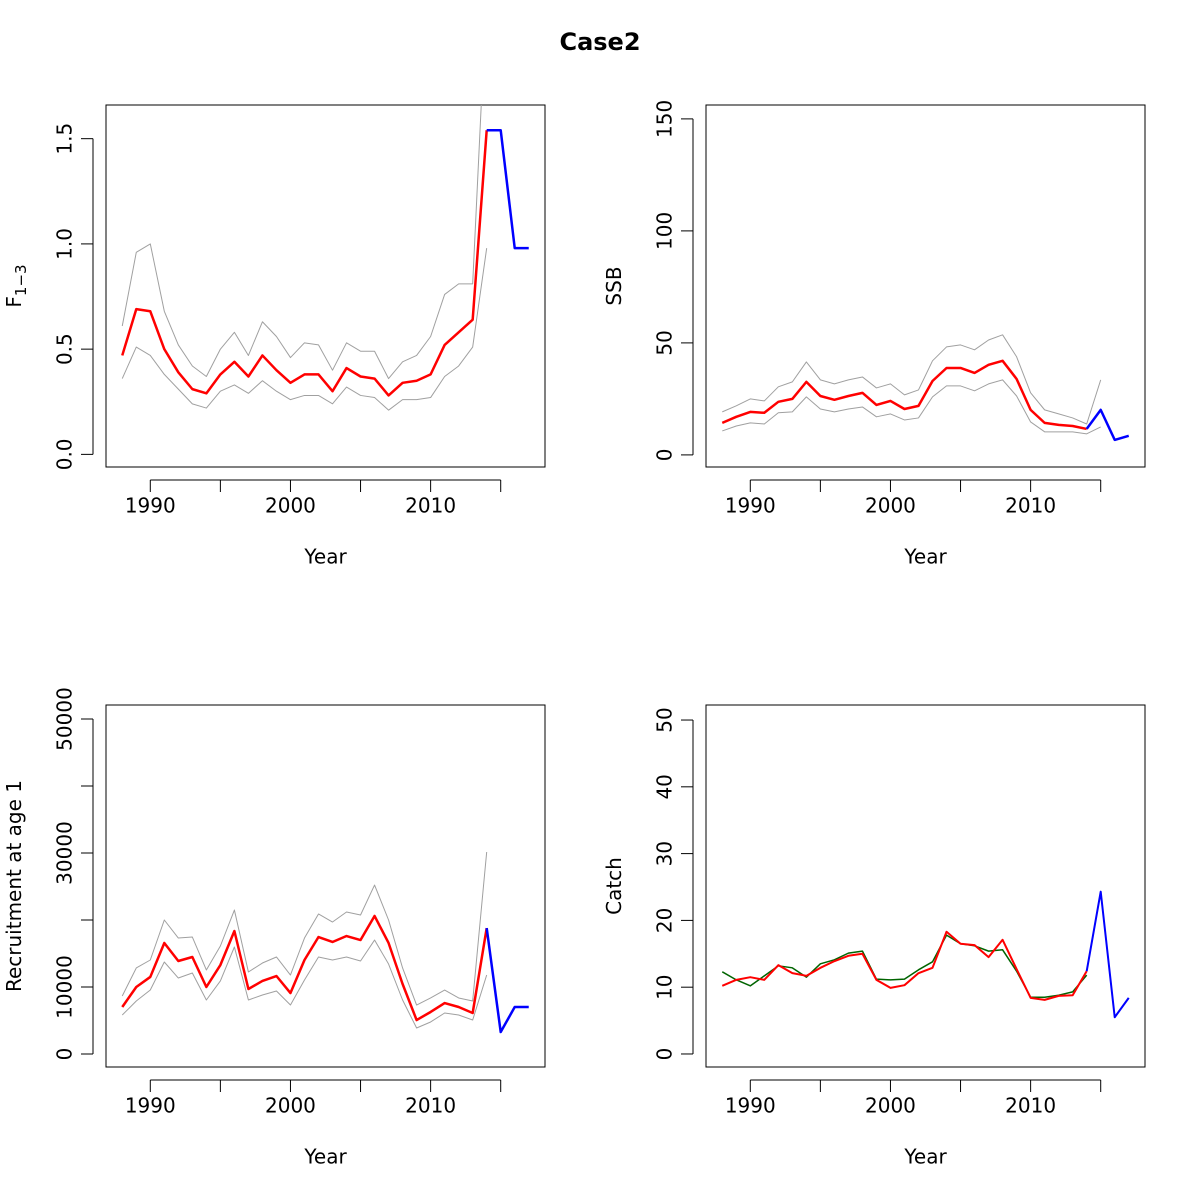 This screenshot has height=1200, width=1200. I want to click on y-axis-label: Catch, so click(614, 886).